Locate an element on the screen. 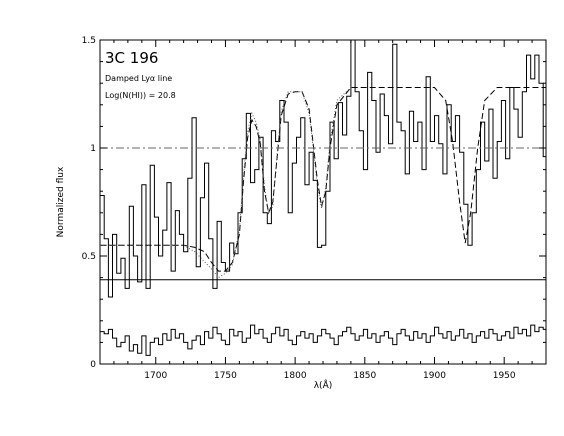  annotation-title: 3C 196 is located at coordinates (131, 58).